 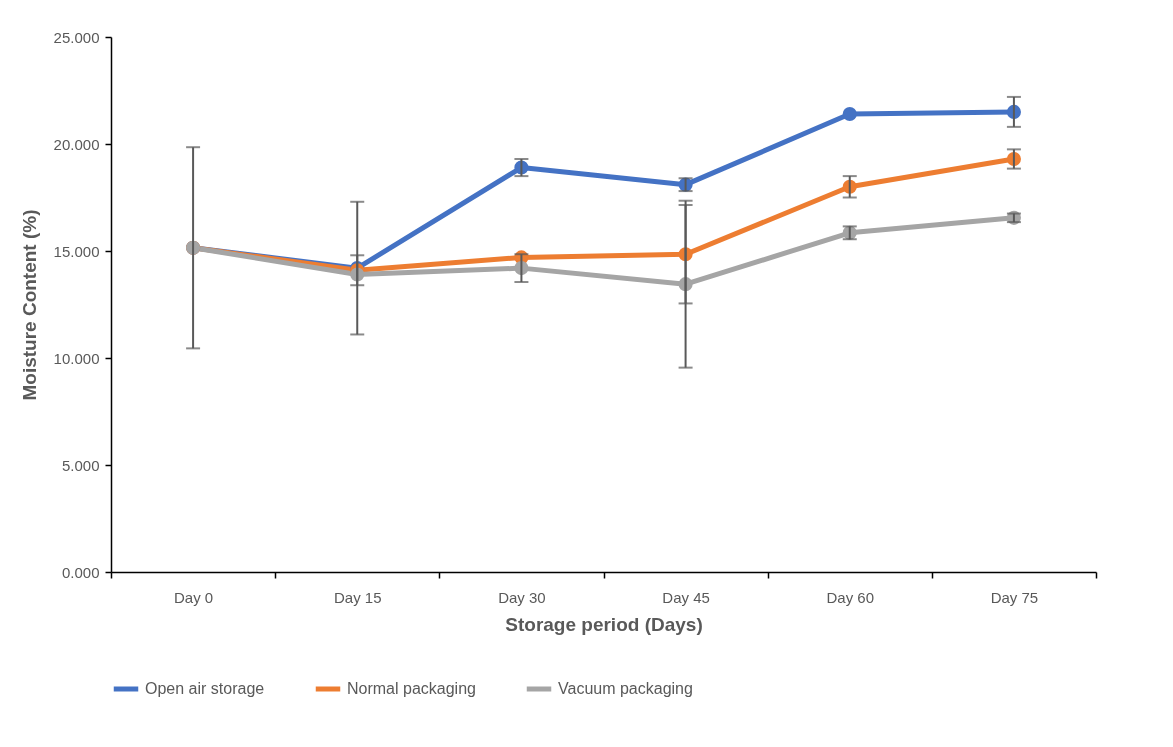 What do you see at coordinates (625, 688) in the screenshot?
I see `legend-label: Vacuum packaging` at bounding box center [625, 688].